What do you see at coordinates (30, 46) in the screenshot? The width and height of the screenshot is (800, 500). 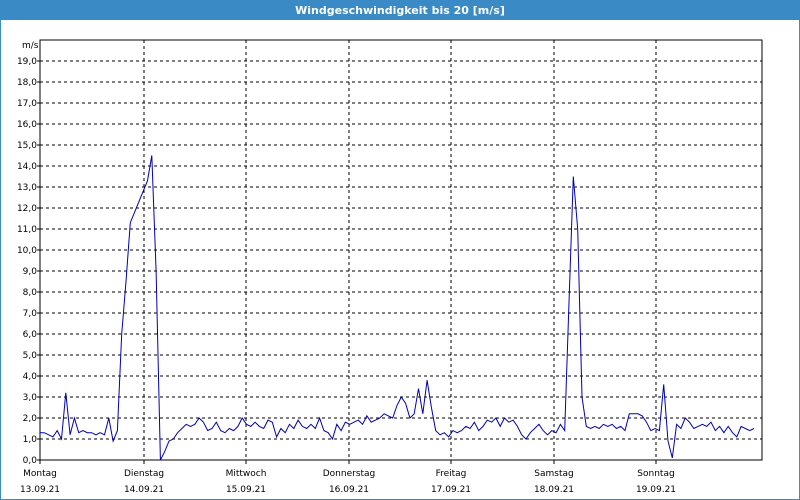 I see `y-axis-unit-label: m/s` at bounding box center [30, 46].